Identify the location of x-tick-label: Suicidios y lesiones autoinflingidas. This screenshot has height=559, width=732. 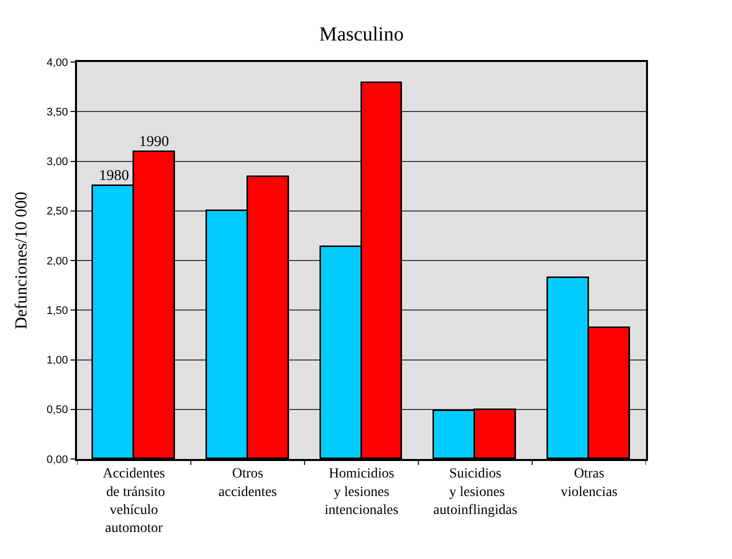
(475, 492).